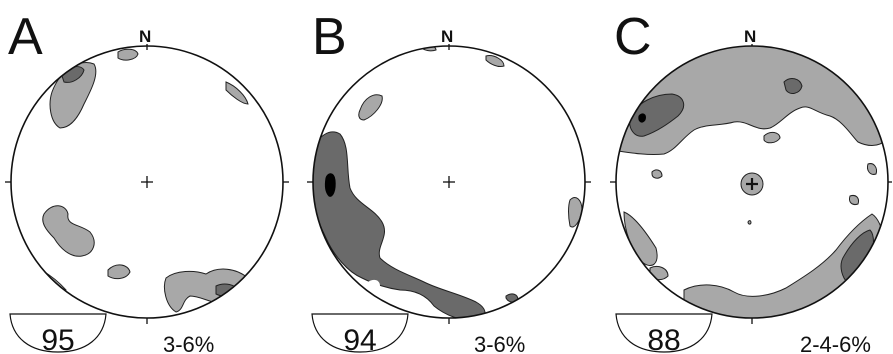 Image resolution: width=893 pixels, height=354 pixels. Describe the element at coordinates (793, 86) in the screenshot. I see `contour-mid-c2` at that location.